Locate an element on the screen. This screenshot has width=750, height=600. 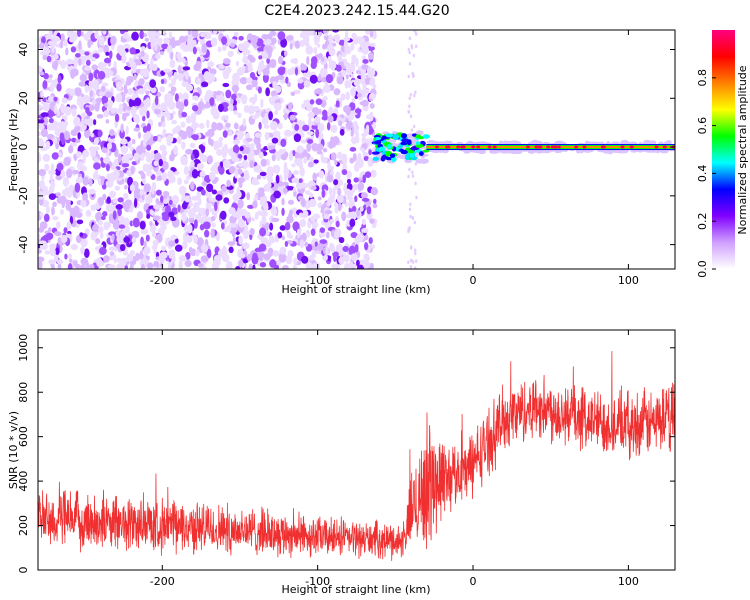
spectrogram-x-tick-label: -200 is located at coordinates (162, 280).